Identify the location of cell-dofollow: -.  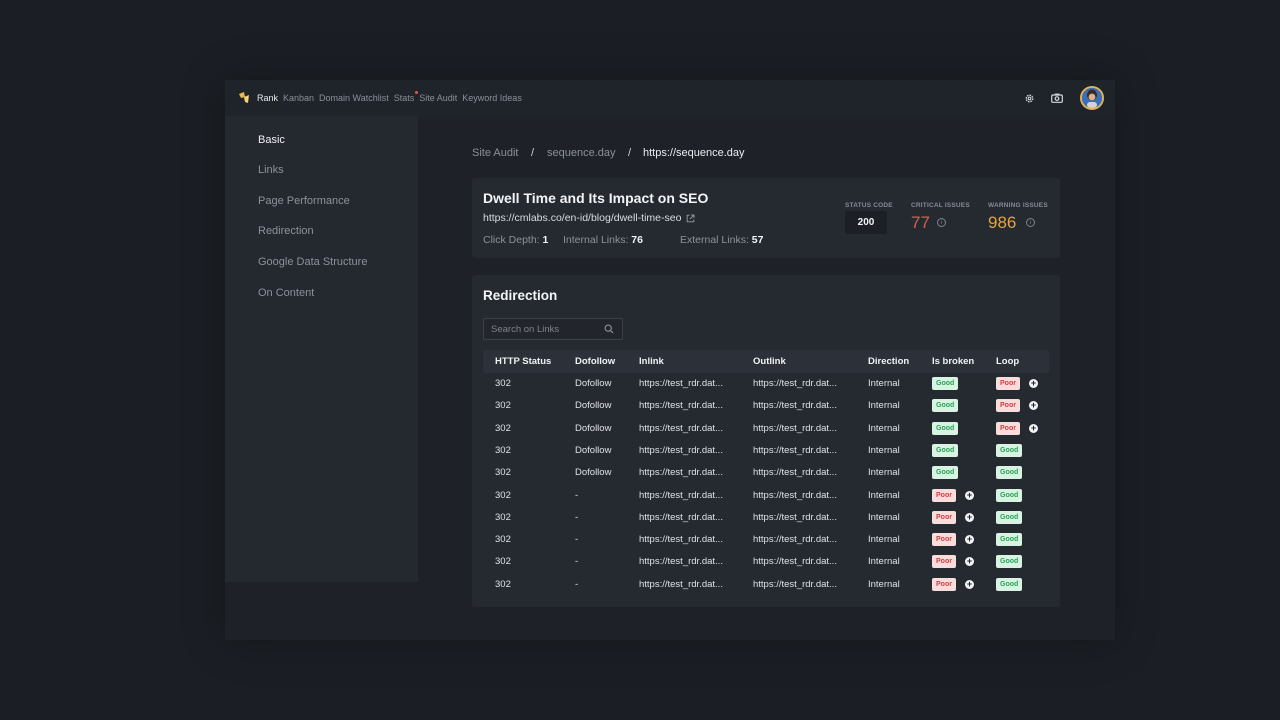
(577, 517).